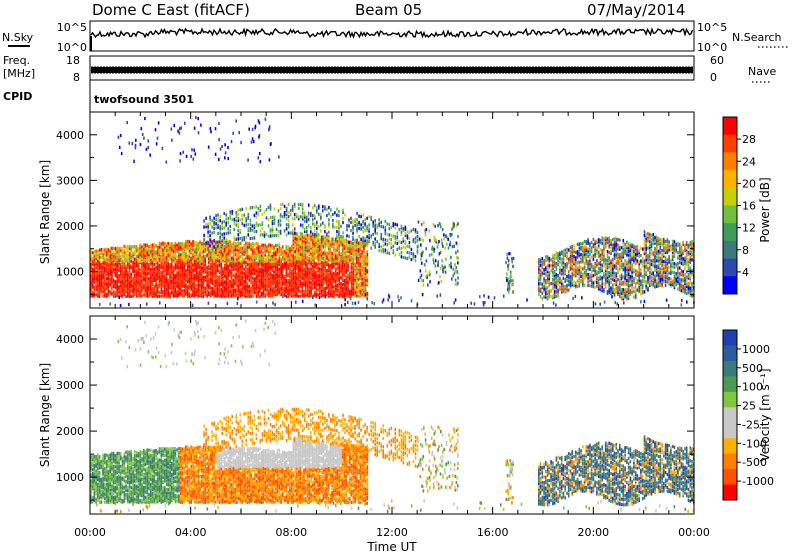 The image size is (800, 554). What do you see at coordinates (72, 27) in the screenshot?
I see `noise-left-tick-top: 10^5` at bounding box center [72, 27].